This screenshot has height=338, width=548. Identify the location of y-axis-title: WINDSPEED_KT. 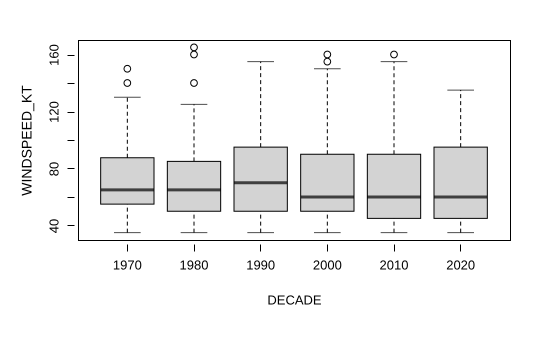
(26, 140).